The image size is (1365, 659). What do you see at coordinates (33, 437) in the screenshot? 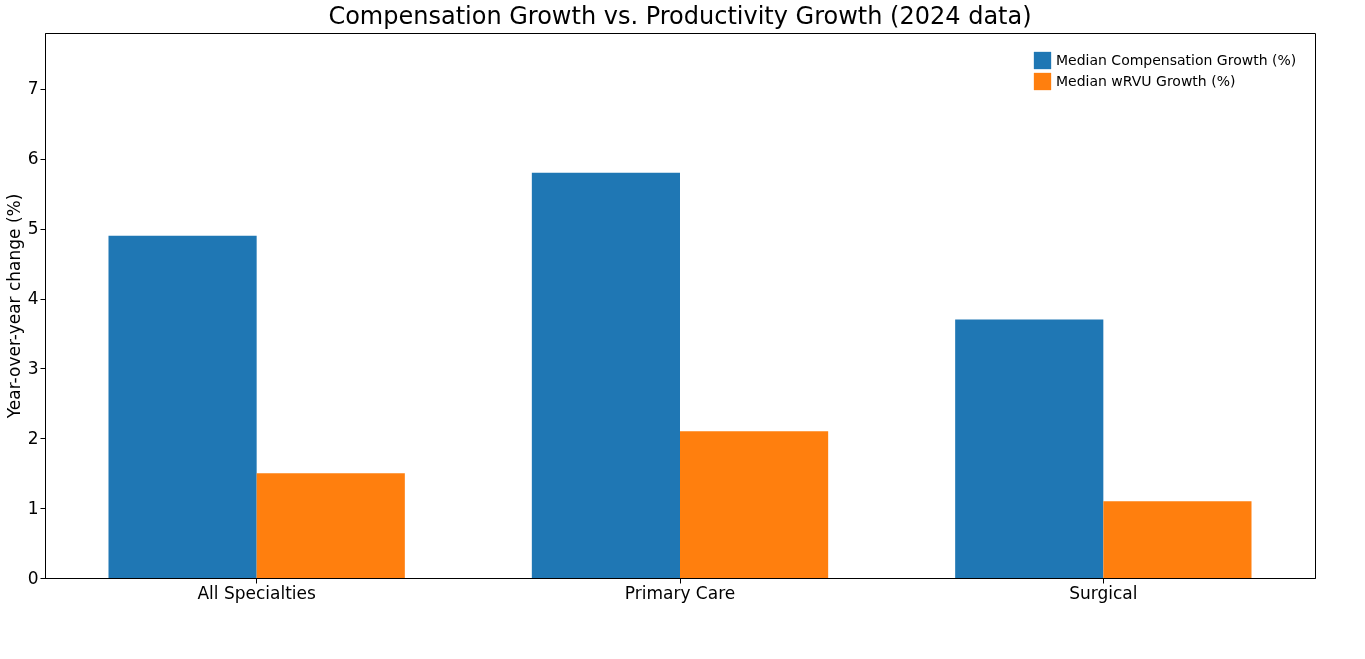
I see `y-tick-label: 2` at bounding box center [33, 437].